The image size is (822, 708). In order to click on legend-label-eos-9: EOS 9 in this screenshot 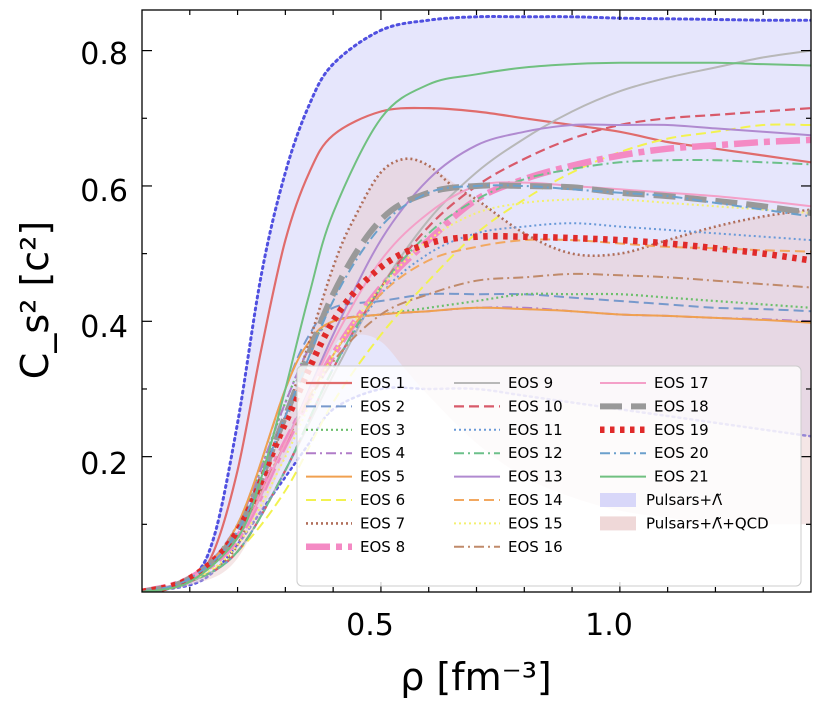, I will do `click(530, 383)`.